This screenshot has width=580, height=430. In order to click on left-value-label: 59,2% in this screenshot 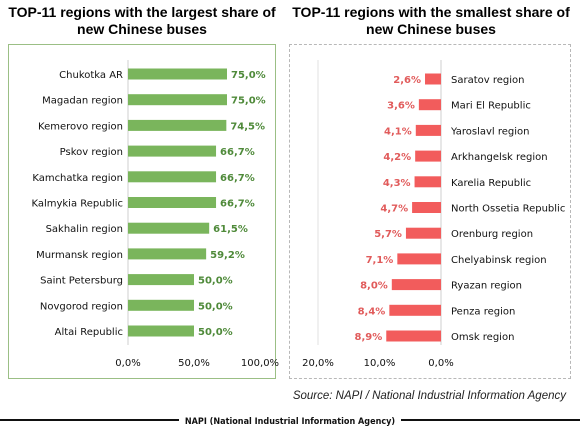, I will do `click(227, 255)`.